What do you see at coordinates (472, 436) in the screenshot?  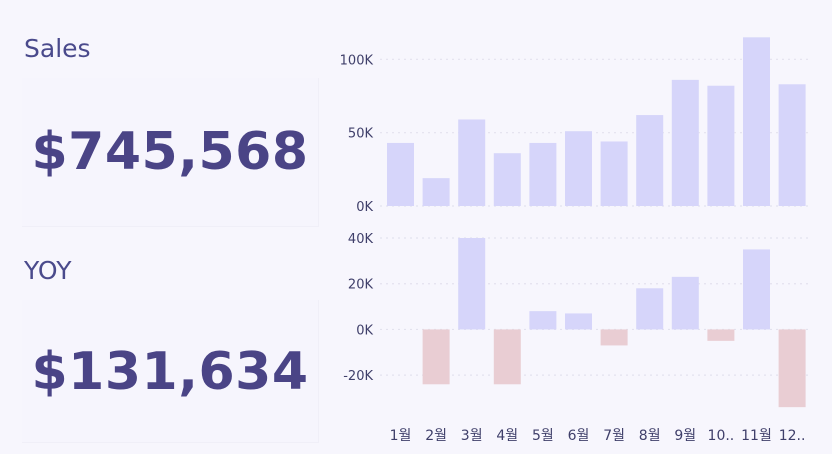 I see `x-tick-label: 3월` at bounding box center [472, 436].